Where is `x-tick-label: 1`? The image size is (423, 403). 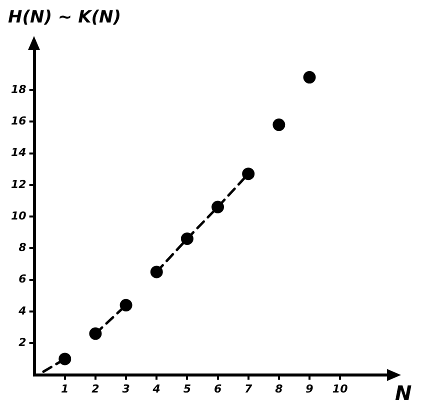 x-tick-label: 1 is located at coordinates (65, 389).